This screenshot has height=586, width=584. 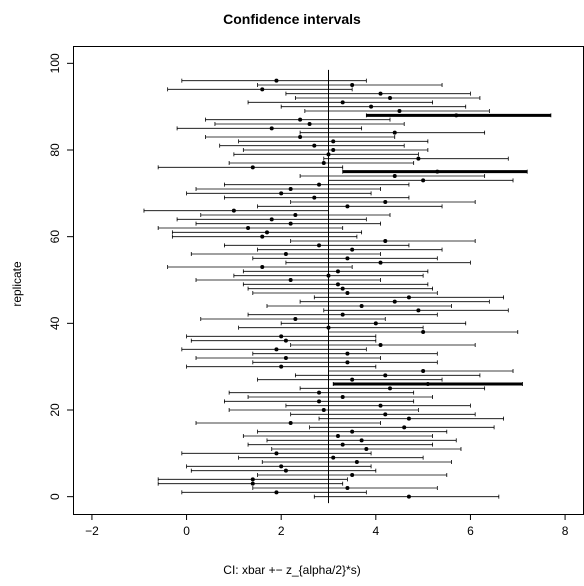 What do you see at coordinates (292, 19) in the screenshot?
I see `chart-title: Confidence intervals` at bounding box center [292, 19].